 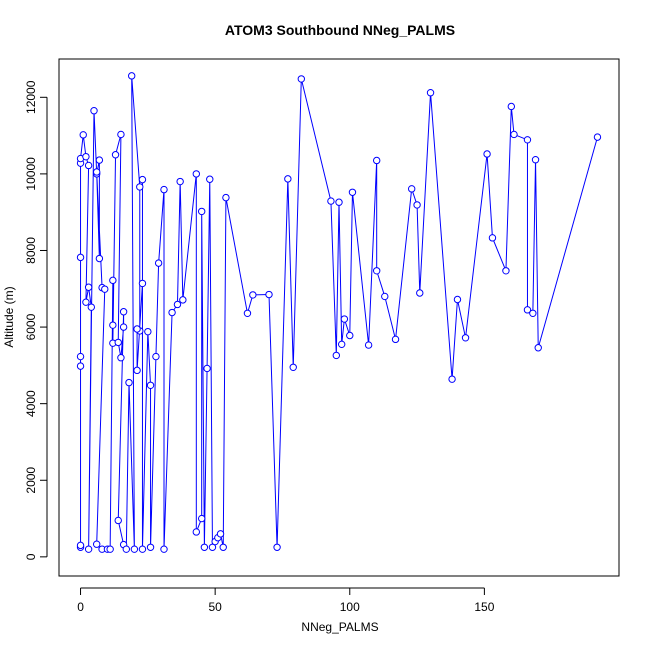 What do you see at coordinates (484, 607) in the screenshot?
I see `x-tick-label: 150` at bounding box center [484, 607].